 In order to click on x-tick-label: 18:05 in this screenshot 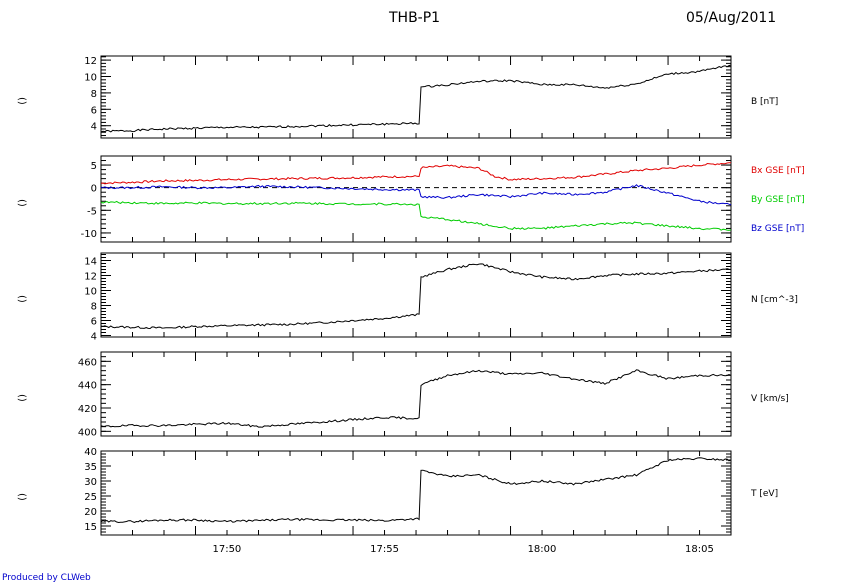, I will do `click(699, 549)`.